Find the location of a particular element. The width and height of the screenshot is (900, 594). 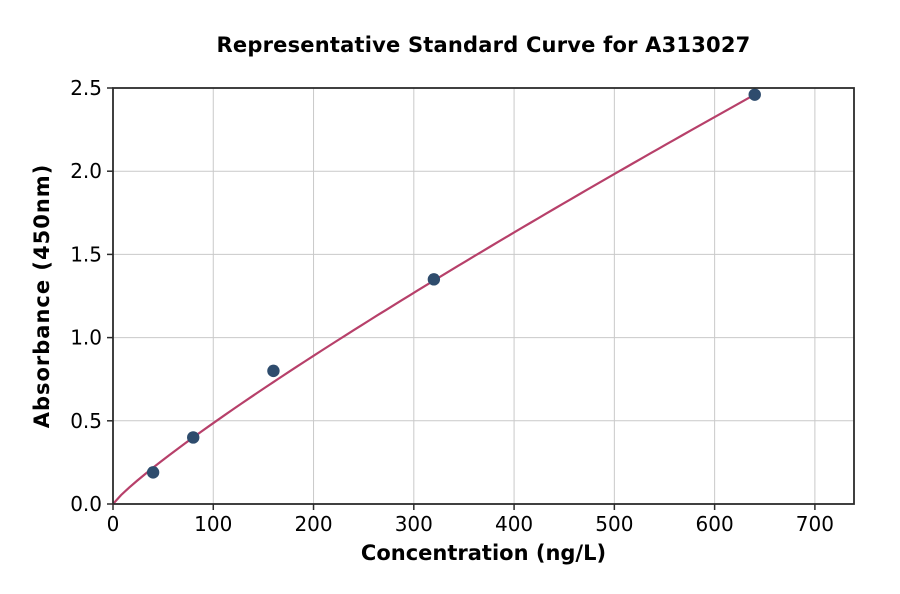

y-axis-label: Absorbance (450nm) is located at coordinates (42, 296).